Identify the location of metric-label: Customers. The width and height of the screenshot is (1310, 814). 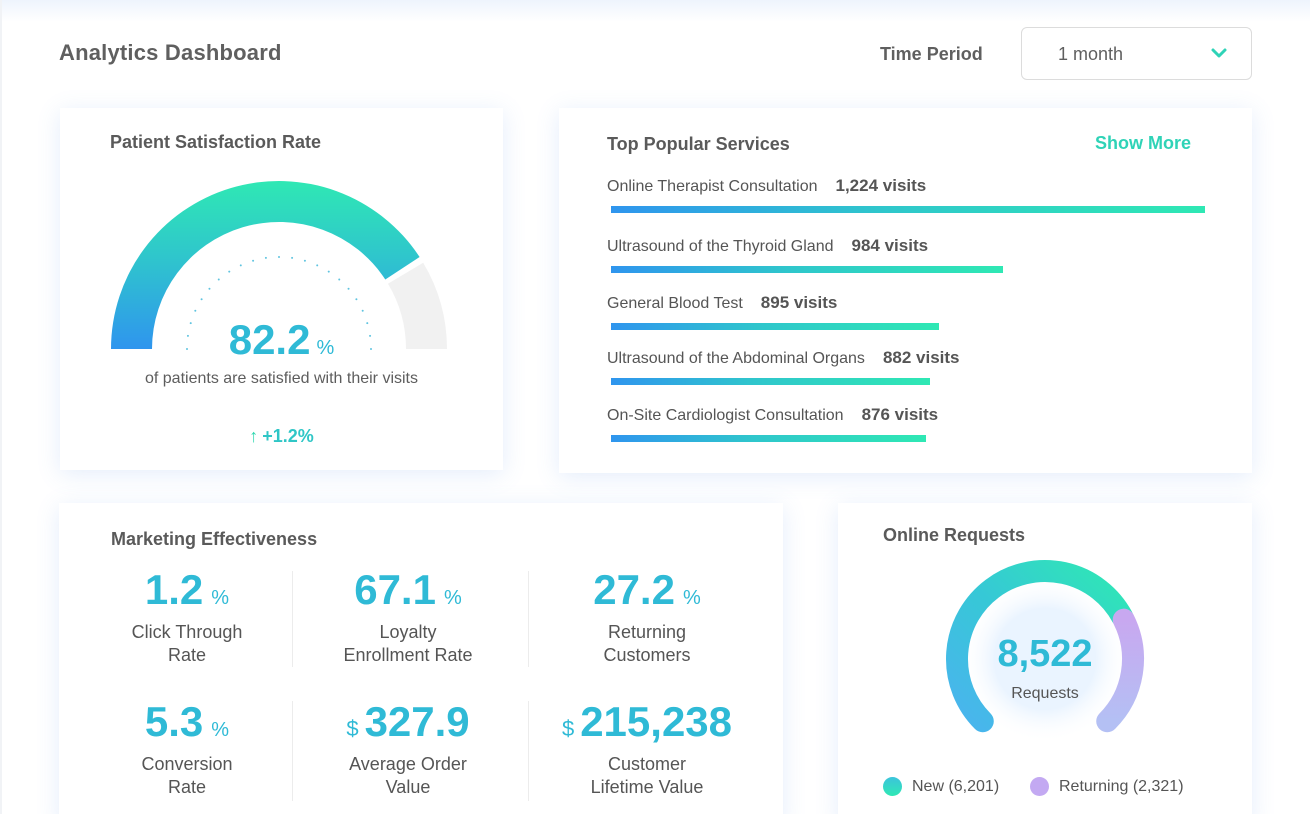
(647, 655).